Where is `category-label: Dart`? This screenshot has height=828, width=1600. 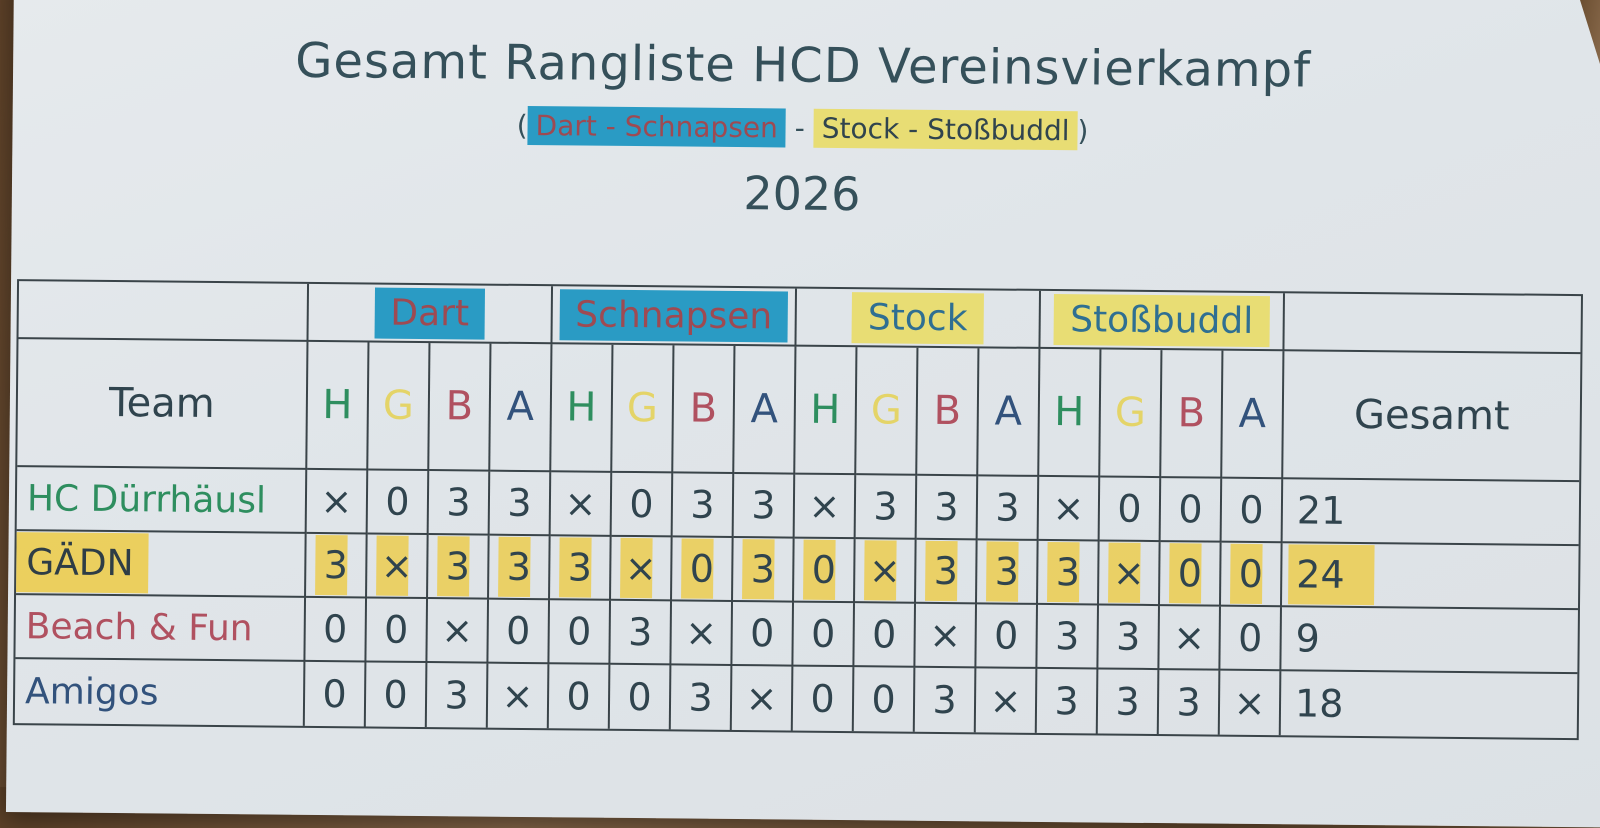 category-label: Dart is located at coordinates (430, 313).